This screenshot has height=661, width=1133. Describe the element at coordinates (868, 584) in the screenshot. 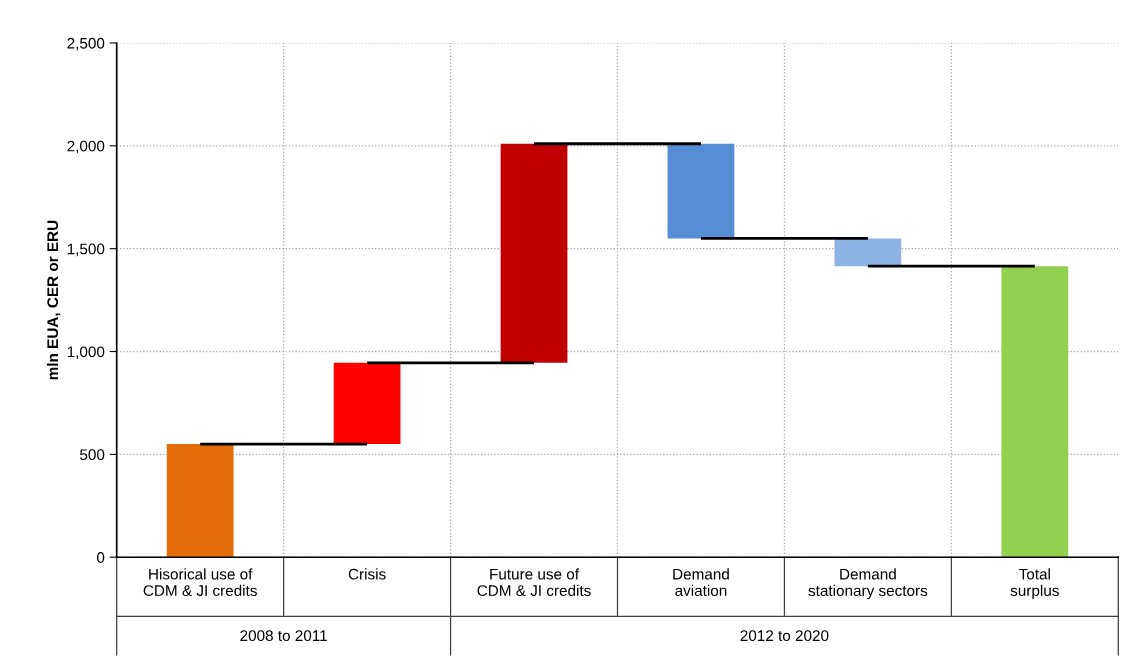

I see `x-tick-label: Demand stationary sectors` at that location.